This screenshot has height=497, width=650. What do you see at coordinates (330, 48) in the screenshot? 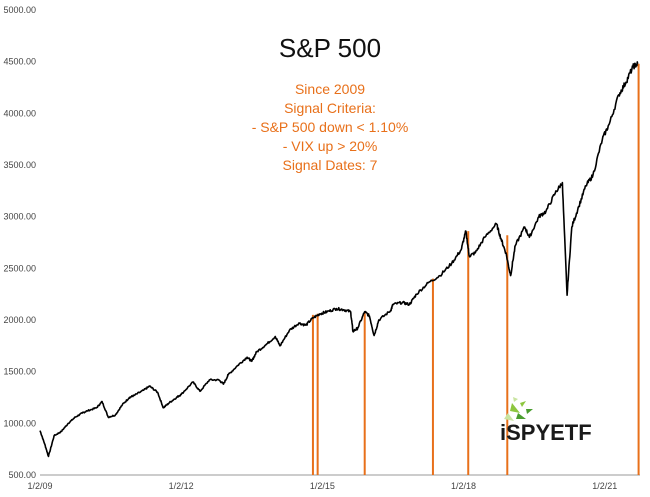
I see `chart-title: S&P 500` at bounding box center [330, 48].